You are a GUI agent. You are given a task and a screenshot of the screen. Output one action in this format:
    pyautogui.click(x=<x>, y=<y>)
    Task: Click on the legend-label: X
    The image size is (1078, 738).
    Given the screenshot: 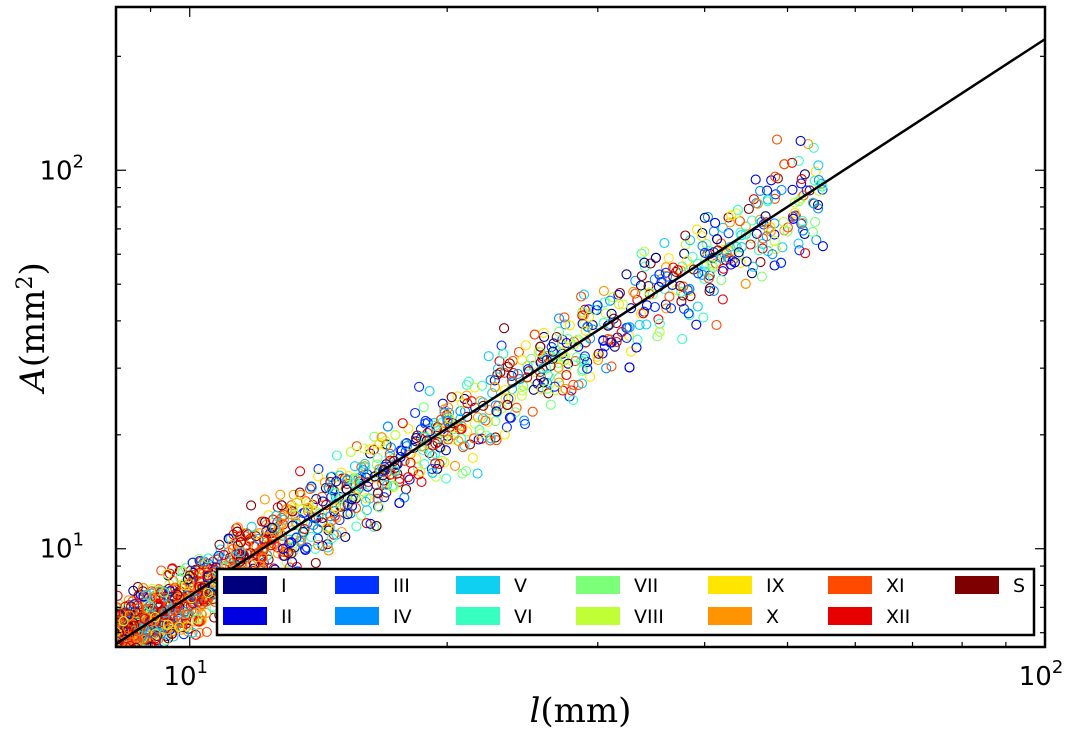 What is the action you would take?
    pyautogui.click(x=772, y=617)
    